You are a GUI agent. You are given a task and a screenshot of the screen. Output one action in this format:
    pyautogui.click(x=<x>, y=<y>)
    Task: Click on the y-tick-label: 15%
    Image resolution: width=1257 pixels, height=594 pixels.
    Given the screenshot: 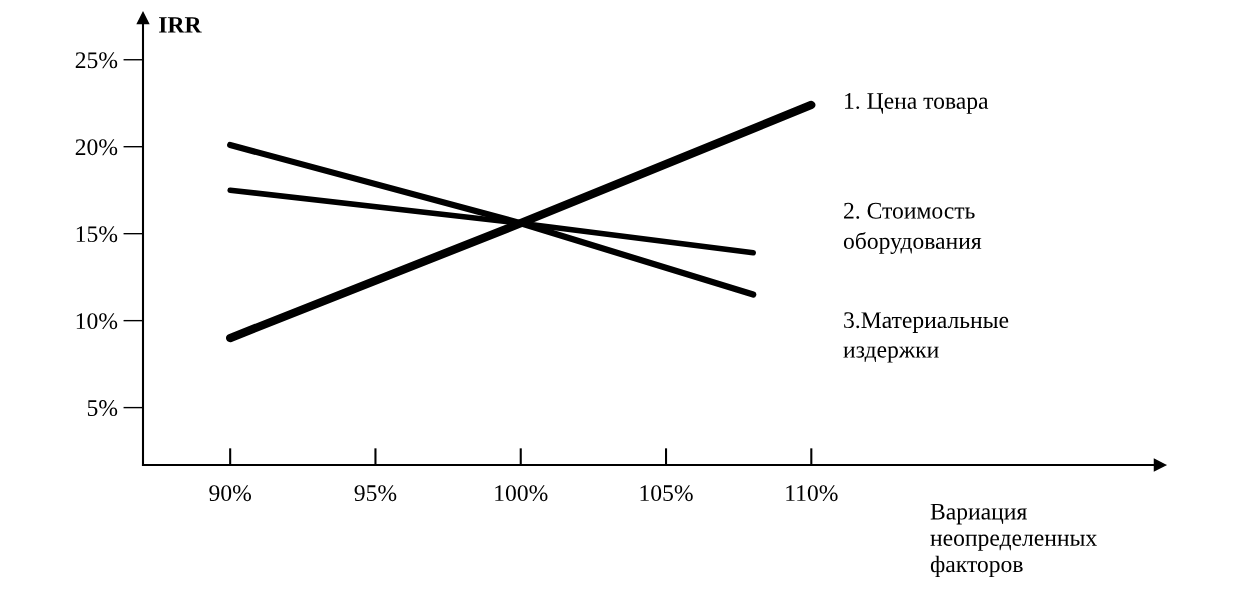 What is the action you would take?
    pyautogui.click(x=97, y=234)
    